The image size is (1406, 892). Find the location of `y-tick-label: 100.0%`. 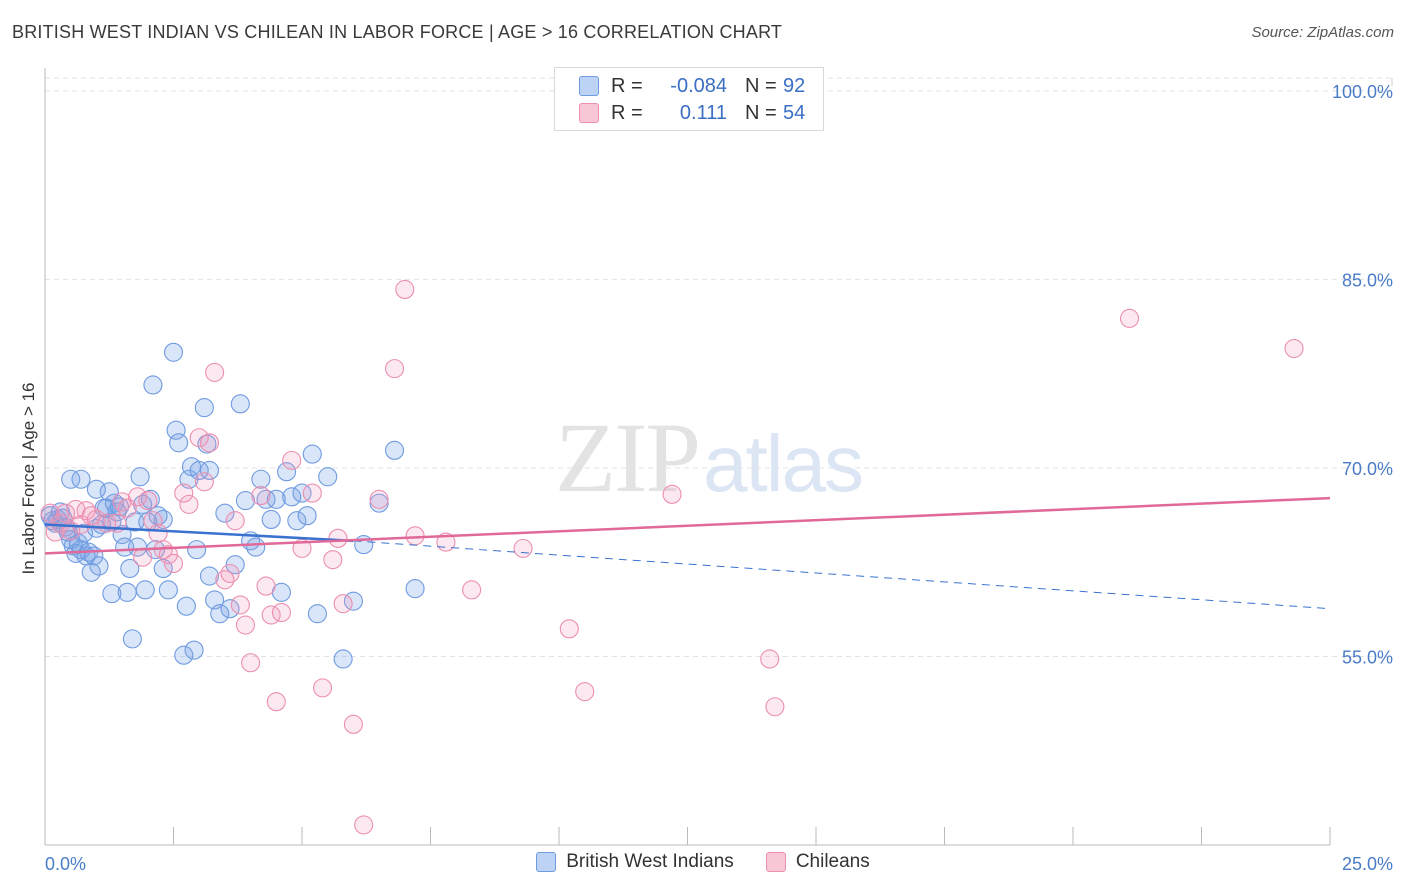

y-tick-label: 100.0% is located at coordinates (1362, 92).